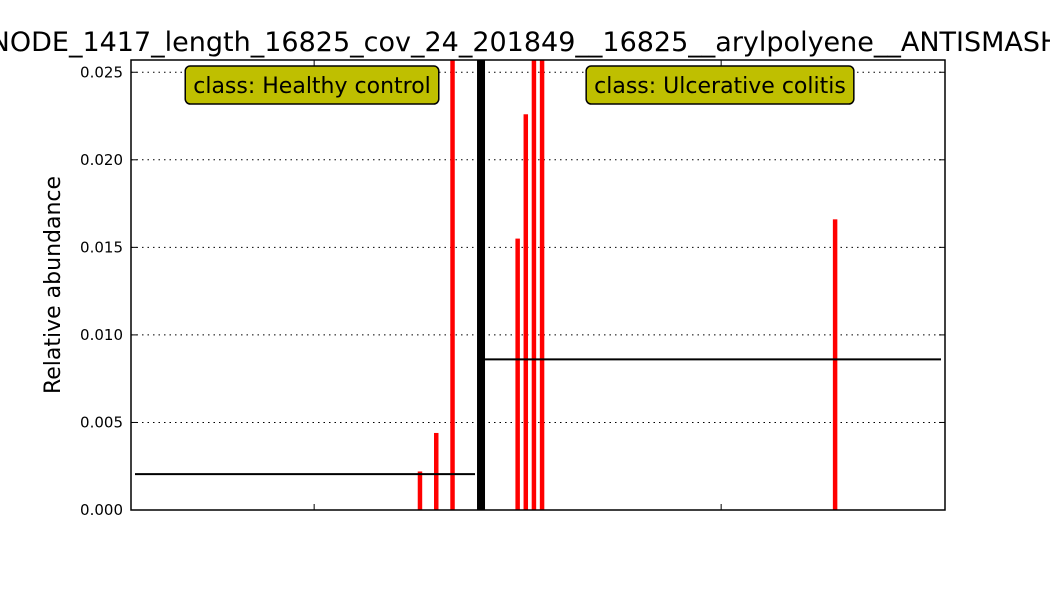  Describe the element at coordinates (101, 510) in the screenshot. I see `y-tick-label: 0.000` at that location.